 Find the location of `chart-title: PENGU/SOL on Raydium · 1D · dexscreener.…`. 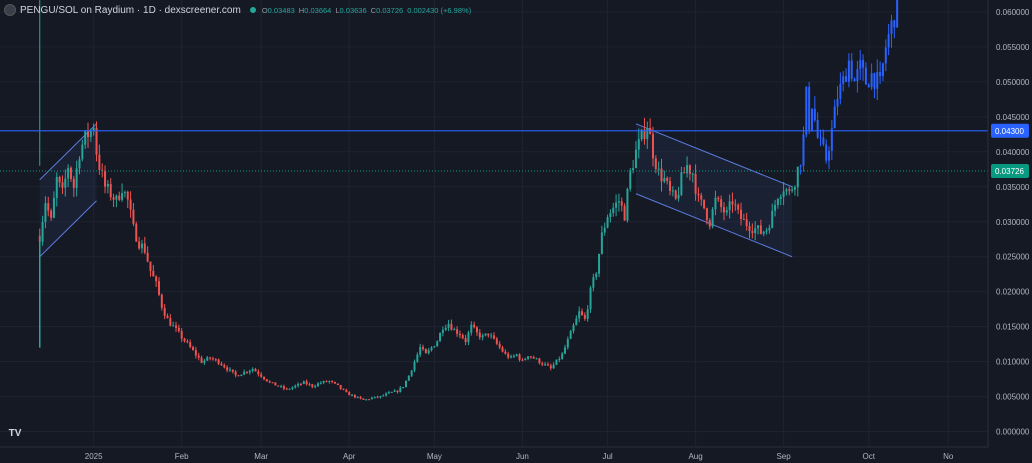

chart-title: PENGU/SOL on Raydium · 1D · dexscreener.… is located at coordinates (130, 10).